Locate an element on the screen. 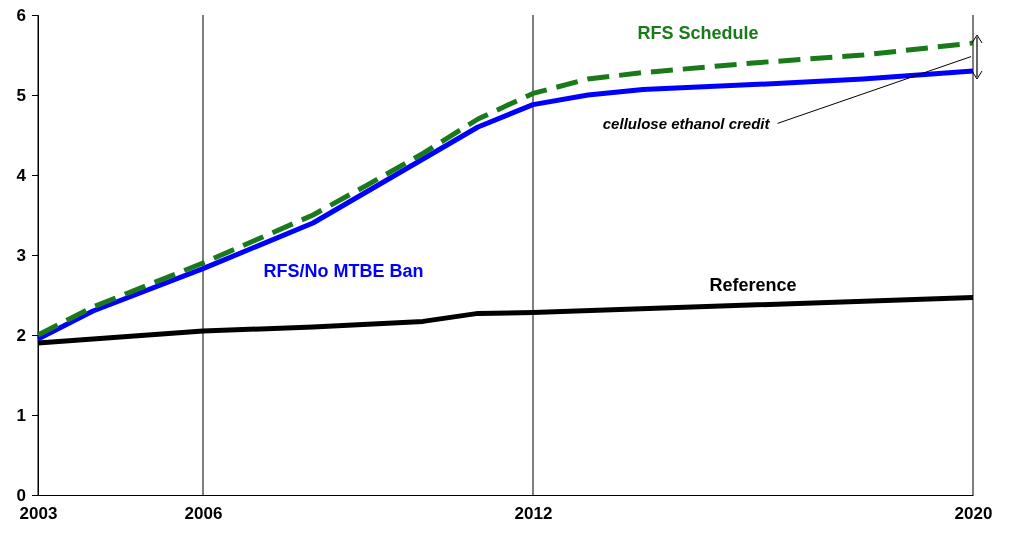 The height and width of the screenshot is (539, 1010). y-tick-label: 1 is located at coordinates (21, 415).